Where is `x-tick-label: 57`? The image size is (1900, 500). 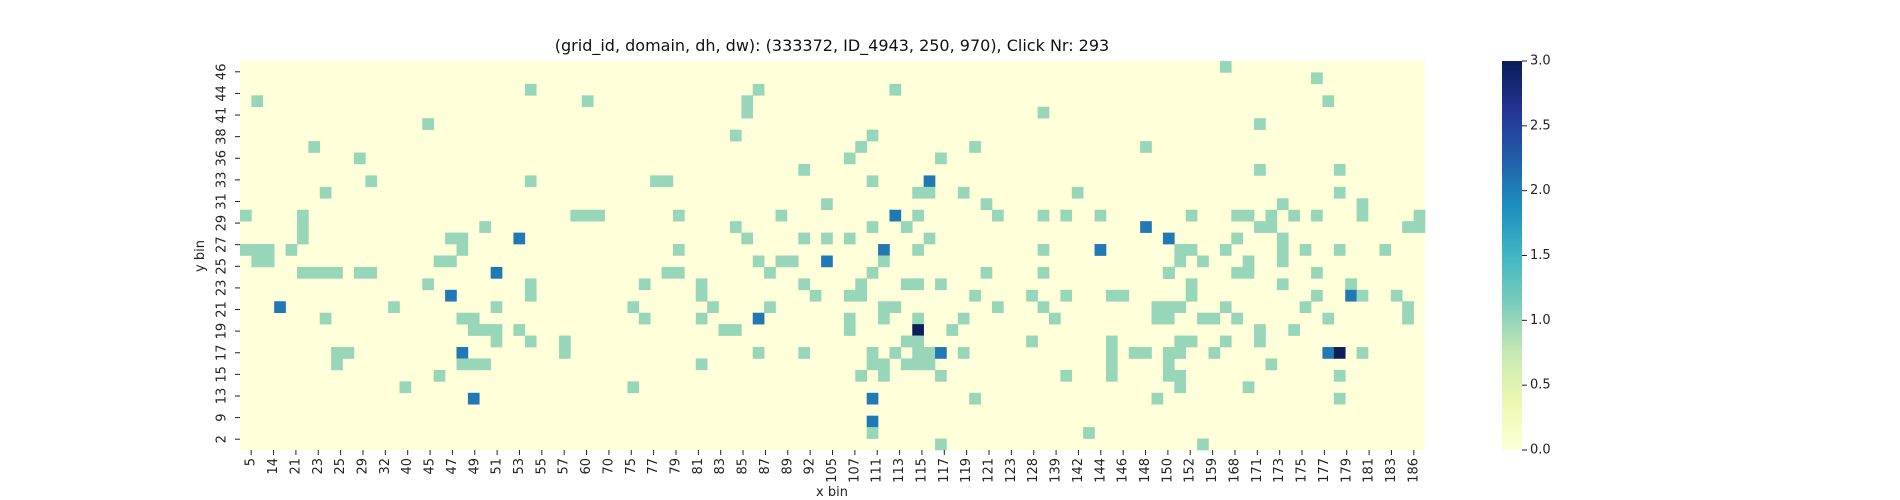
x-tick-label: 57 is located at coordinates (564, 466).